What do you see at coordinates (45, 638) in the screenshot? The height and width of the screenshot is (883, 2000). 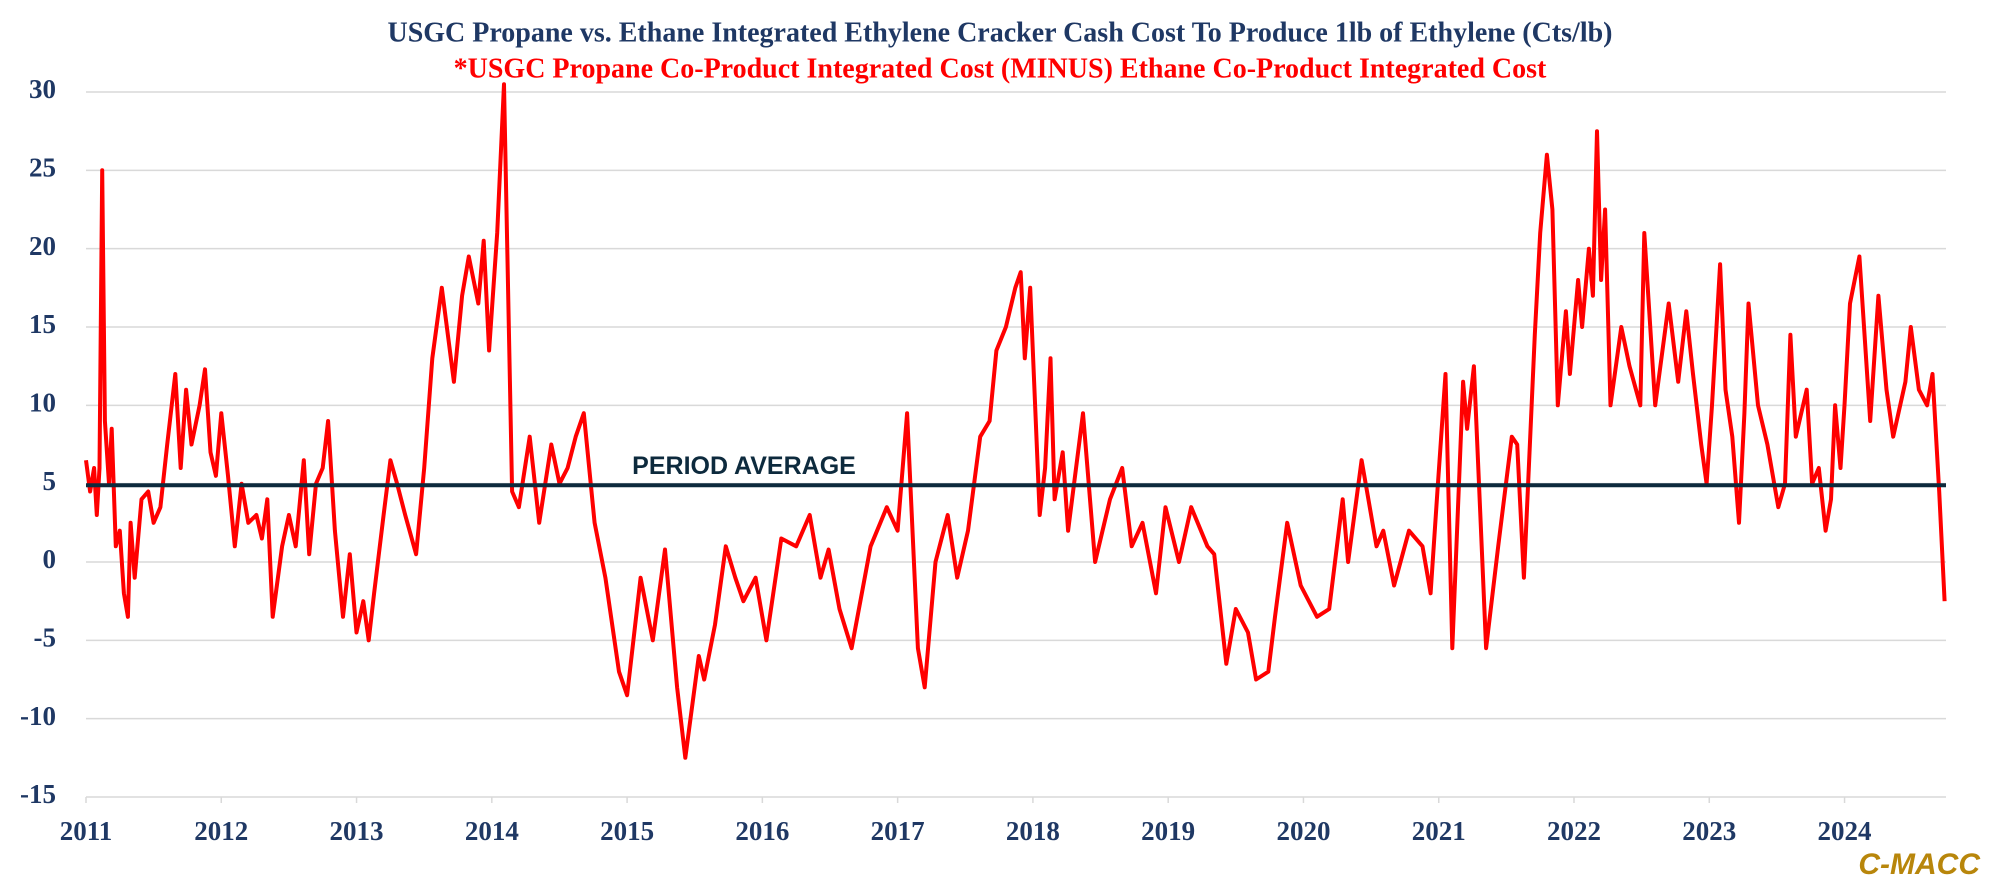 I see `y-tick-label: -5` at bounding box center [45, 638].